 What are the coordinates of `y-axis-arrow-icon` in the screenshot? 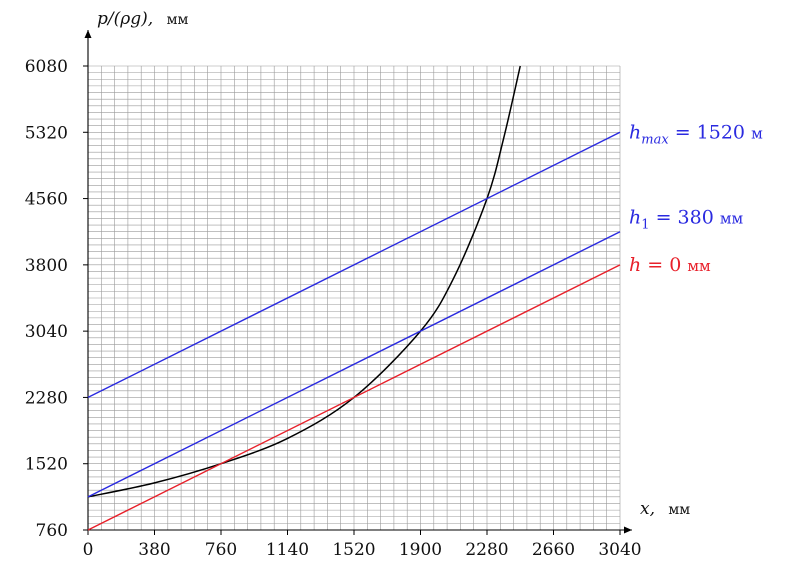 It's located at (88, 34).